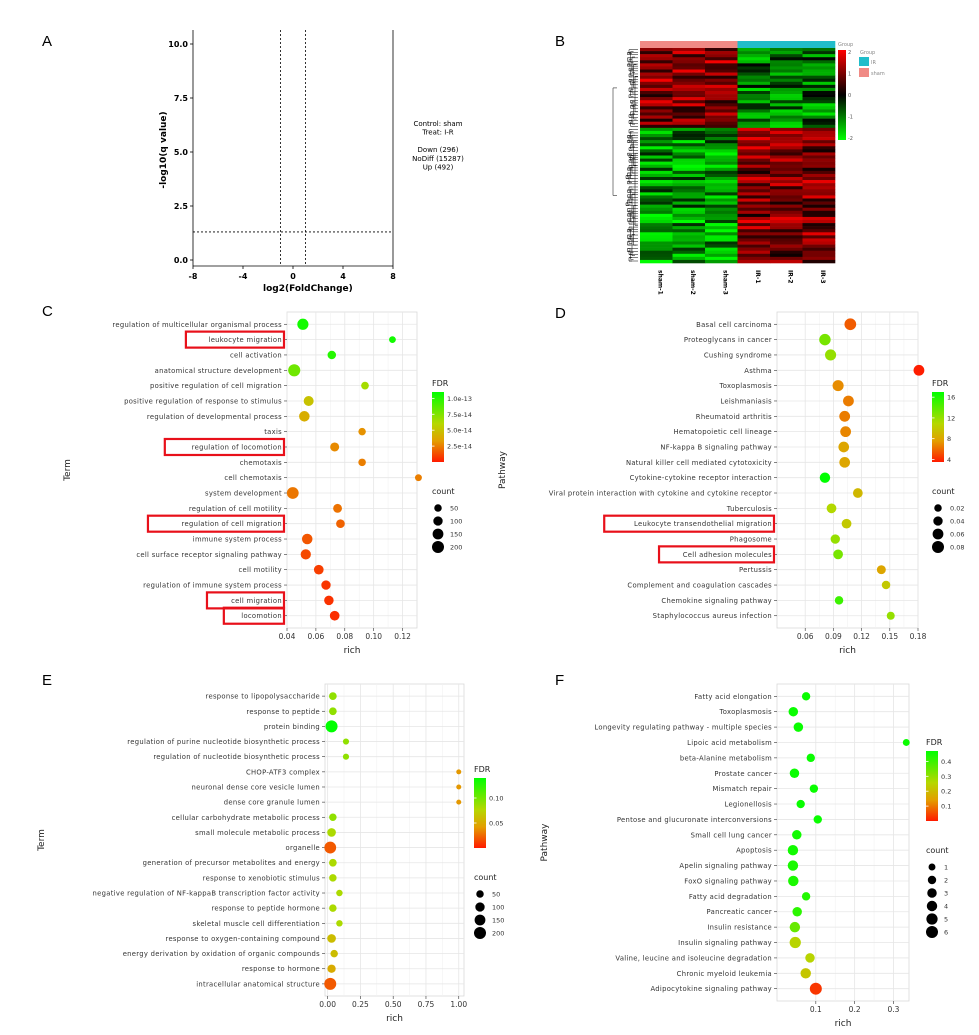 This screenshot has width=979, height=1035. What do you see at coordinates (253, 478) in the screenshot?
I see `dotplot-term-label: cell chemotaxis` at bounding box center [253, 478].